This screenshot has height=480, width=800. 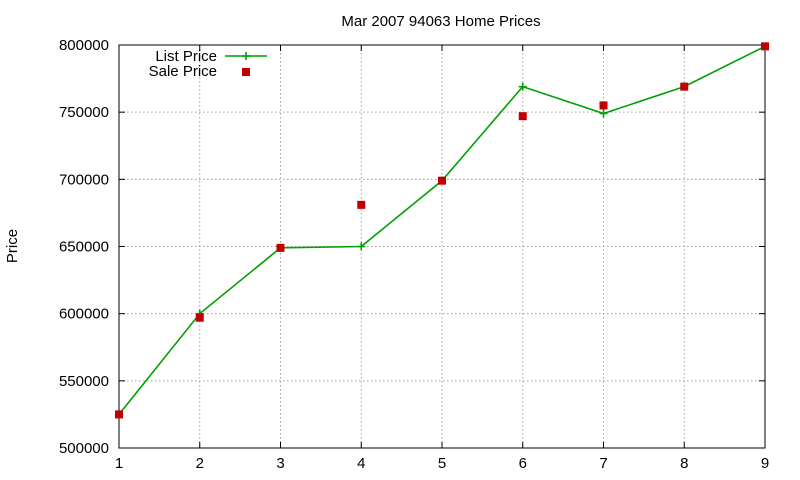 I want to click on legend-marker-sale-price, so click(x=246, y=72).